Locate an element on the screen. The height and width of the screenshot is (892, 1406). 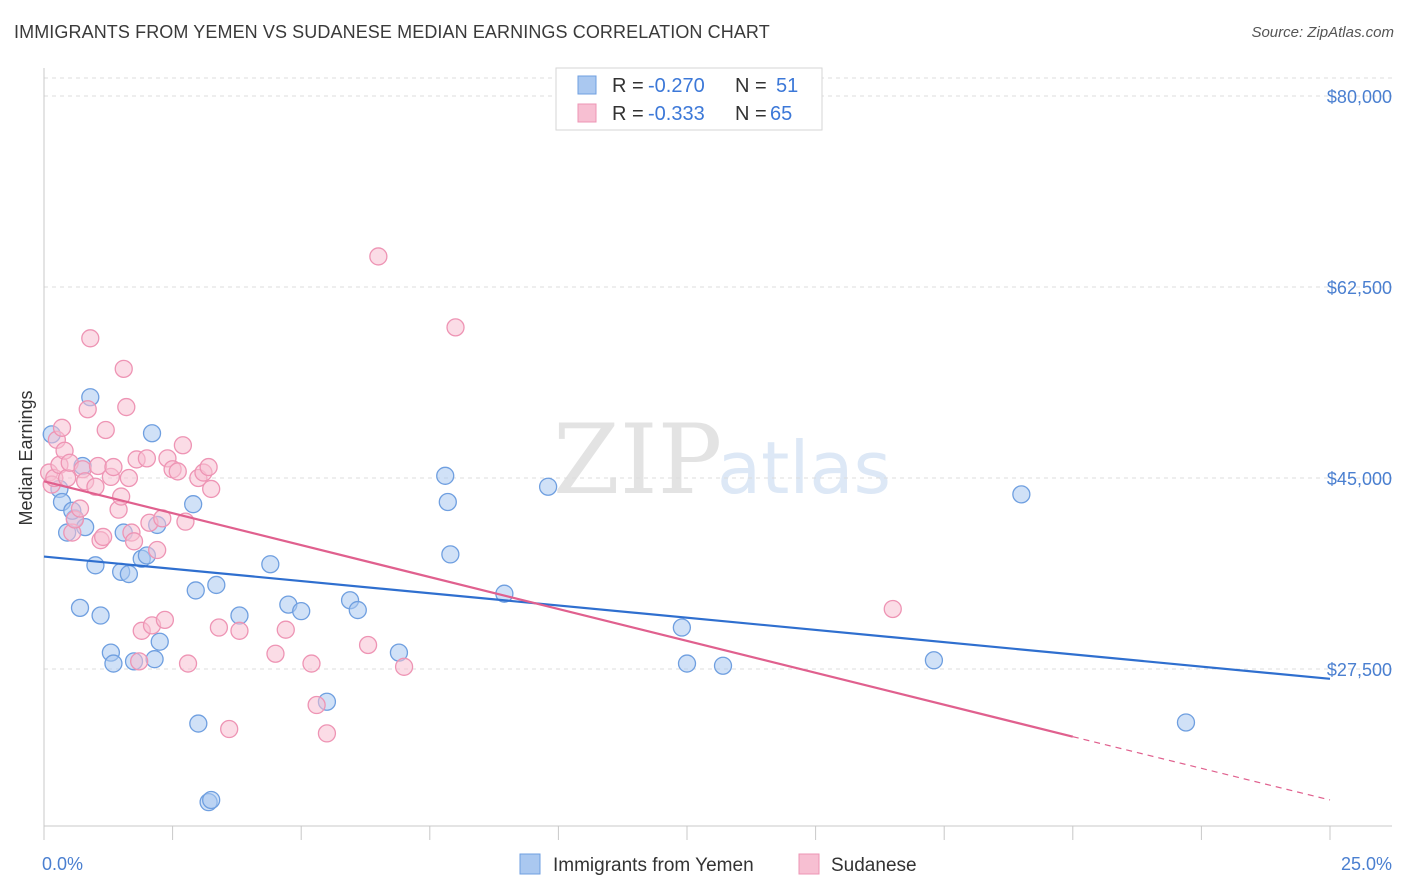
watermark-zip: ZIP is located at coordinates (637, 460).